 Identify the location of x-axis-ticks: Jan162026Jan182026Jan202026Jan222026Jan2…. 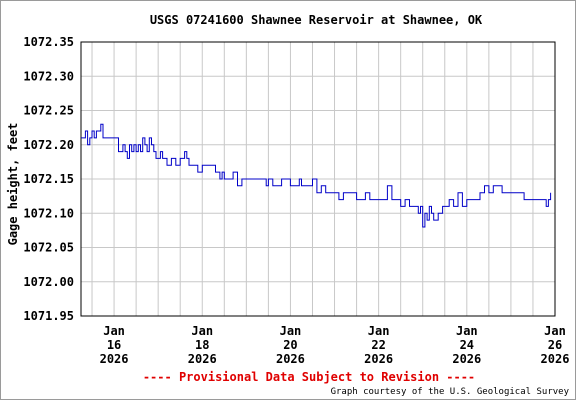
(335, 345).